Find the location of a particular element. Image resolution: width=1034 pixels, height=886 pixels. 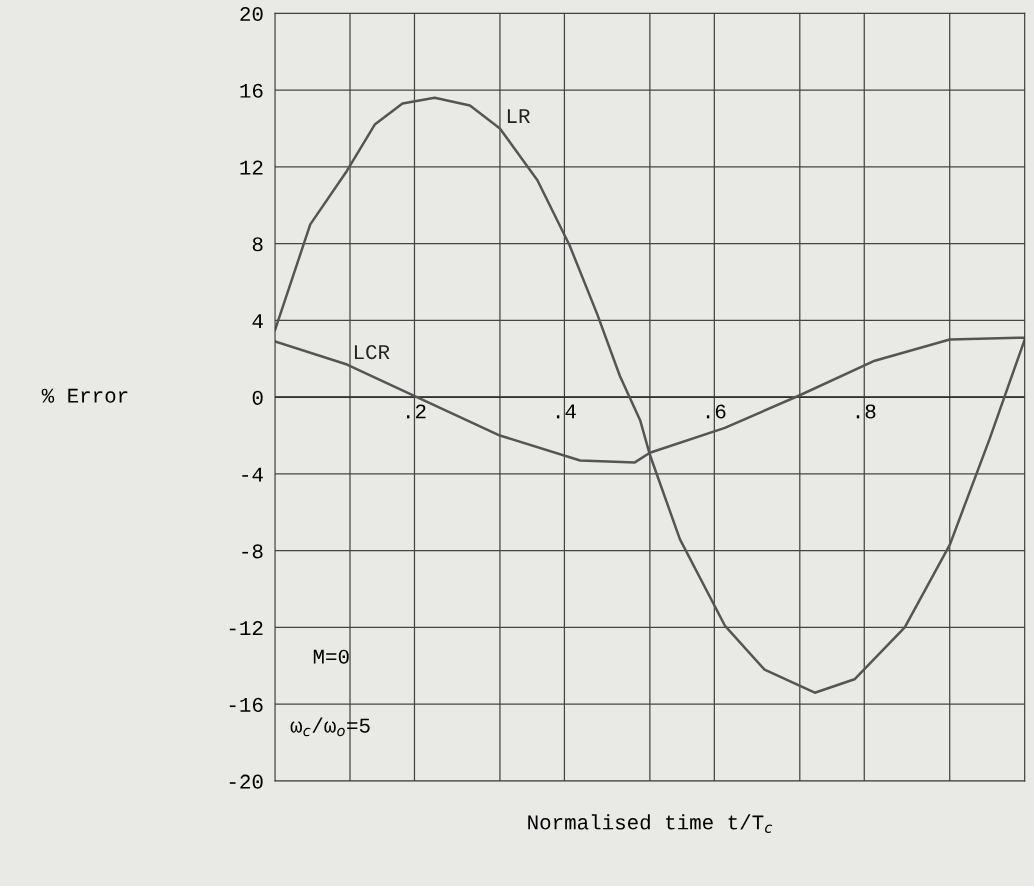

series-label: LCR is located at coordinates (372, 352).